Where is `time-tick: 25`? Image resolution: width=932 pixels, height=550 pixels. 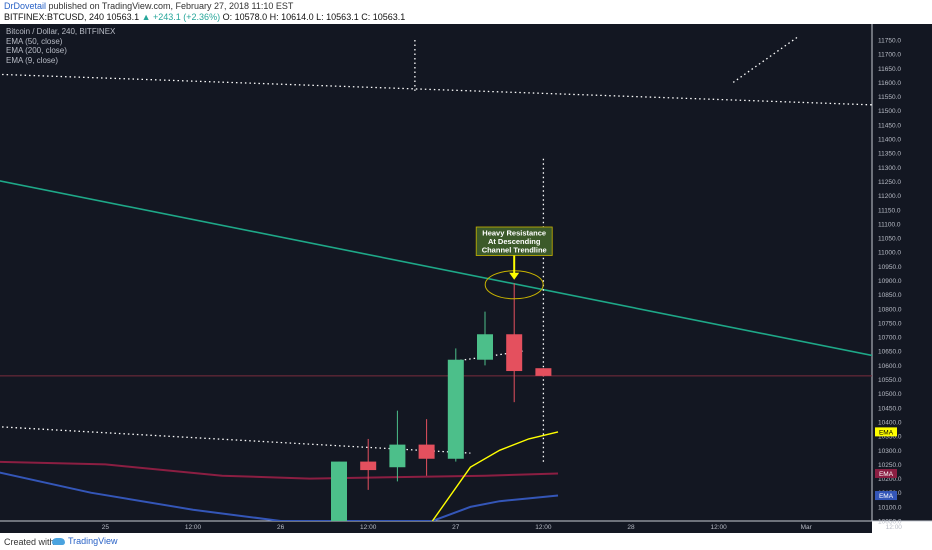
time-tick: 25 is located at coordinates (106, 527).